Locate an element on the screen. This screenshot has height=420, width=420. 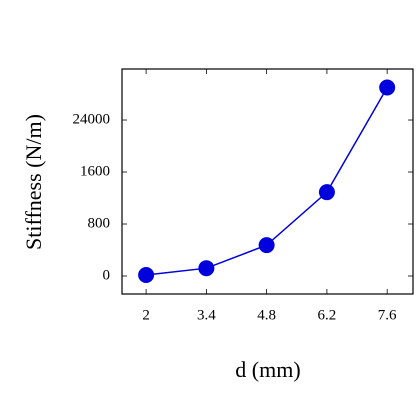
y-axis-label: Stiffness (N/m) is located at coordinates (33, 182).